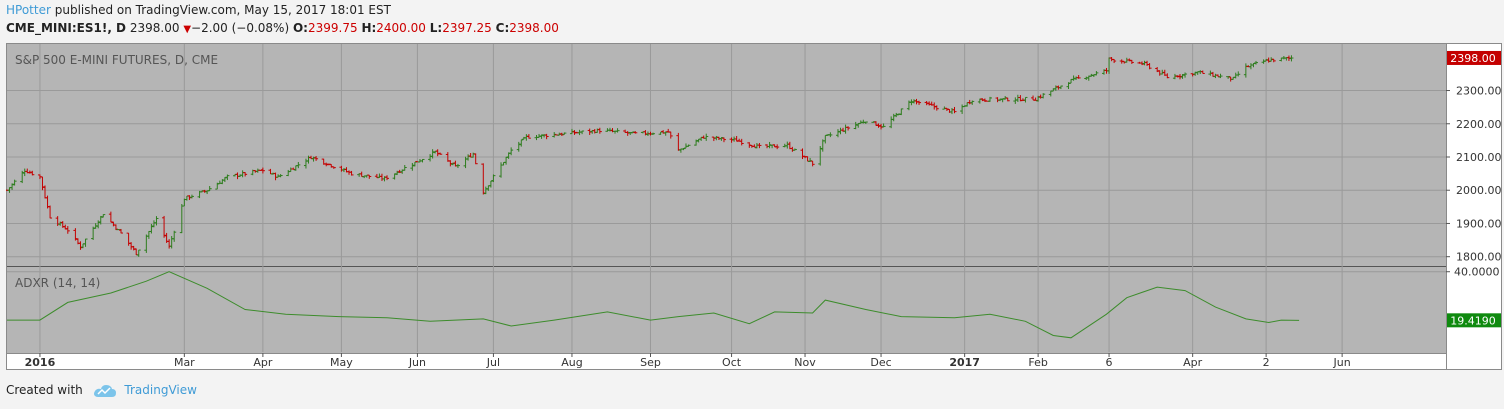  I want to click on time-axis-tick-label: Aug, so click(571, 362).